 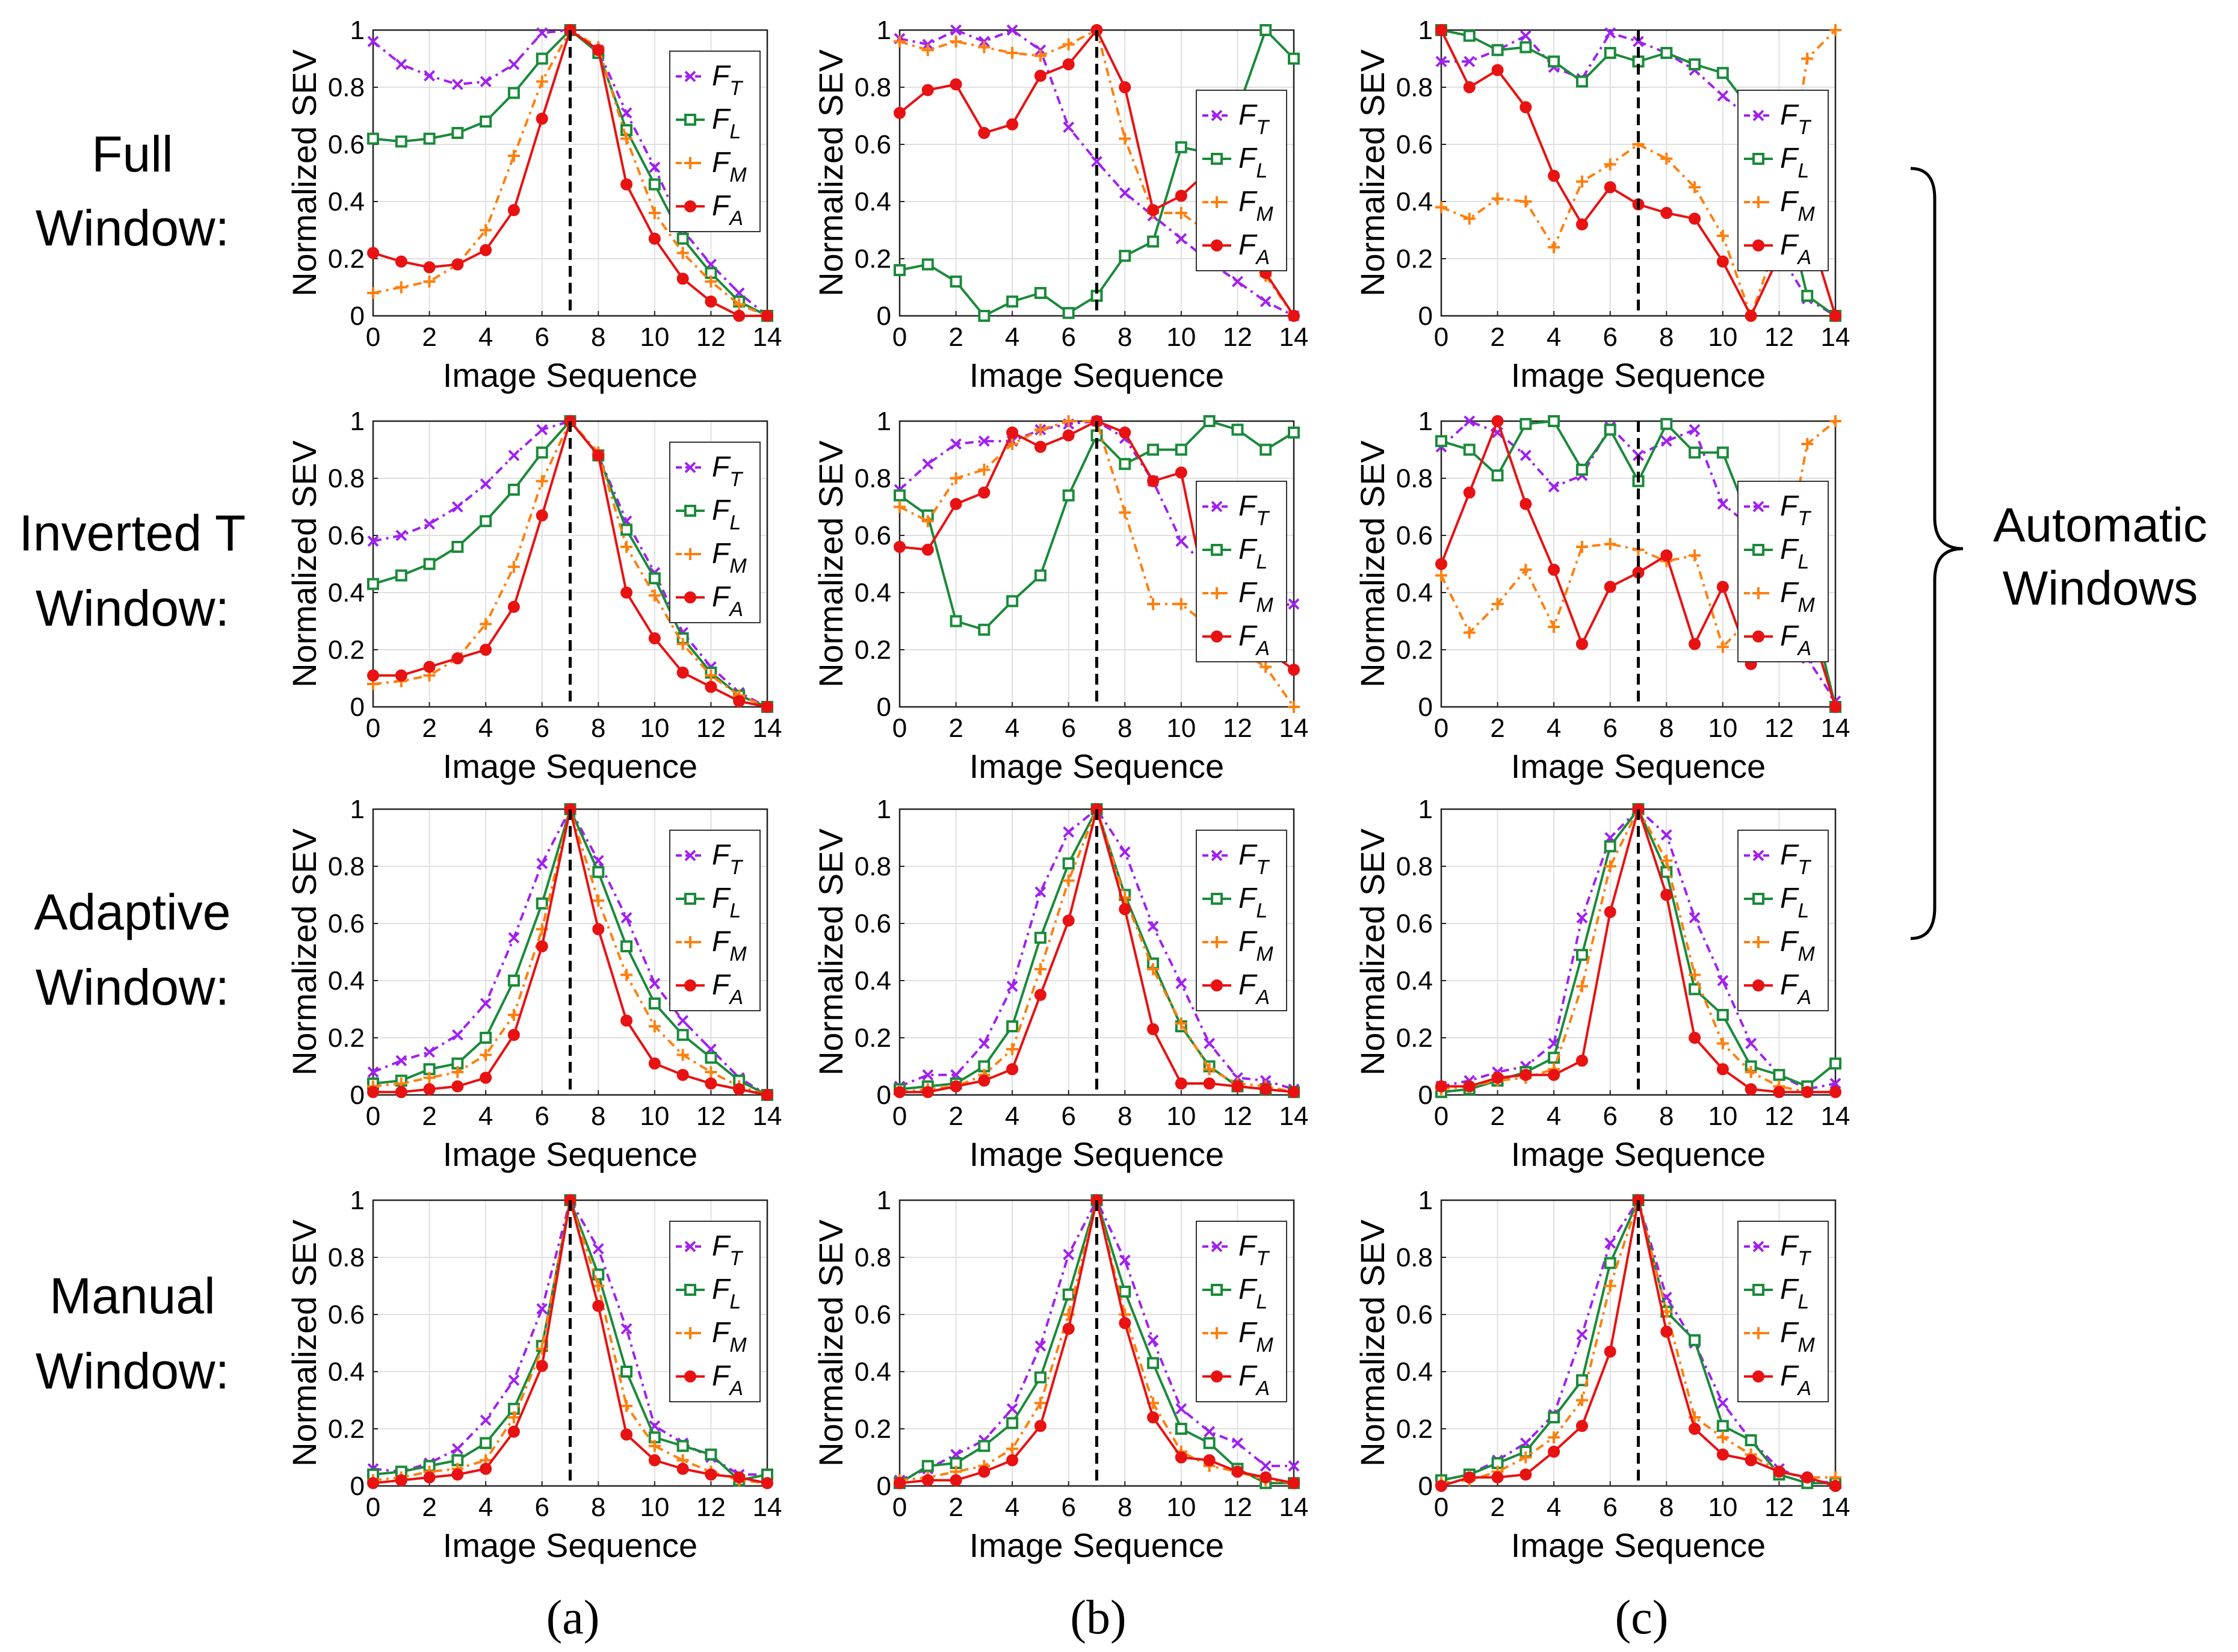 I want to click on y-tick-label: 0.2, so click(x=1415, y=259).